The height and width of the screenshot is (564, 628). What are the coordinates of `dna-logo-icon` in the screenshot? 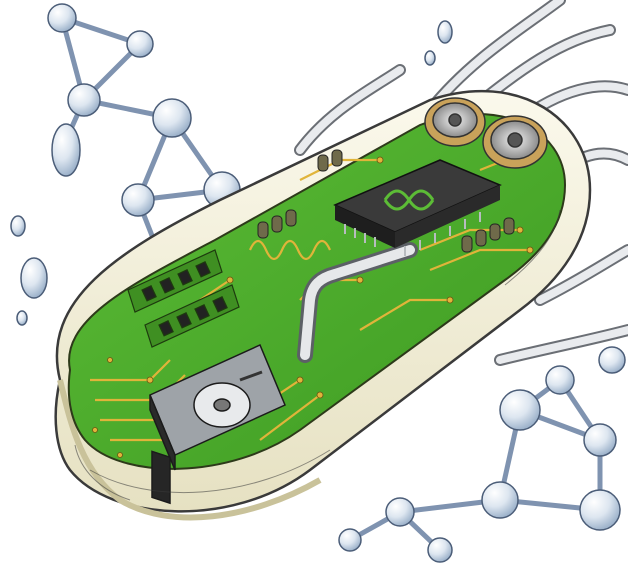 It's located at (409, 200).